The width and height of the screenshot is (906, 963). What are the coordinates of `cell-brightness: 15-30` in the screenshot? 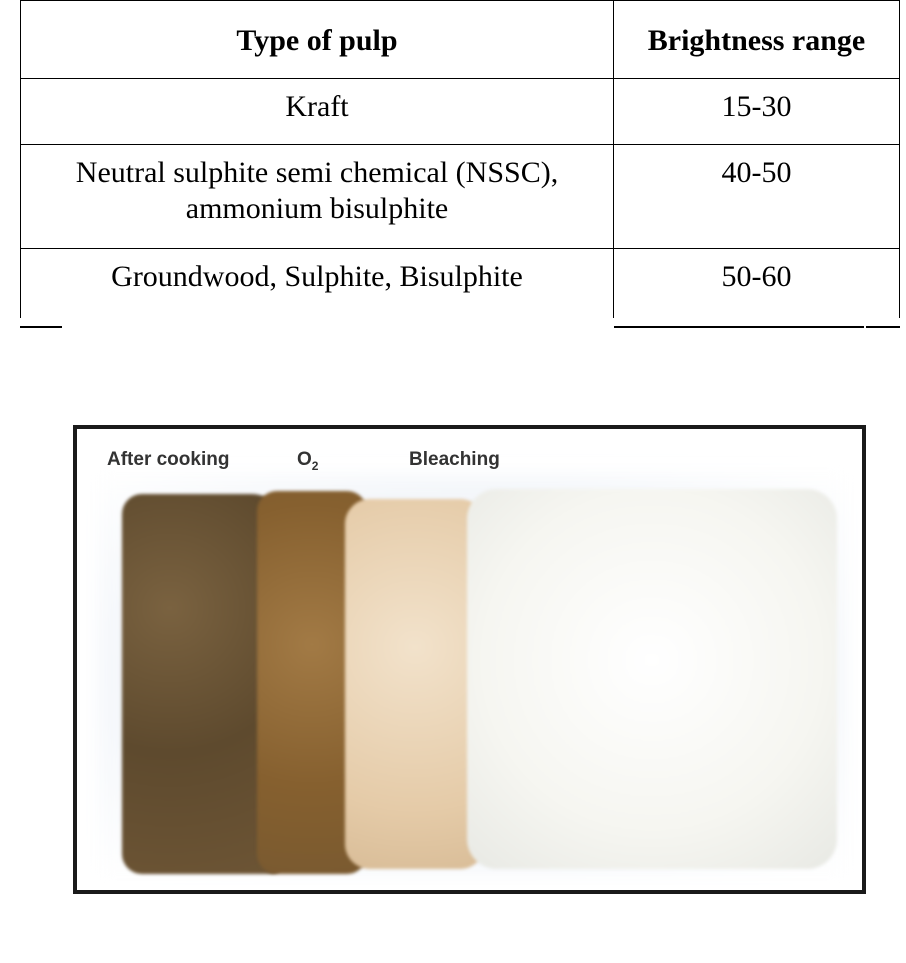 It's located at (756, 111).